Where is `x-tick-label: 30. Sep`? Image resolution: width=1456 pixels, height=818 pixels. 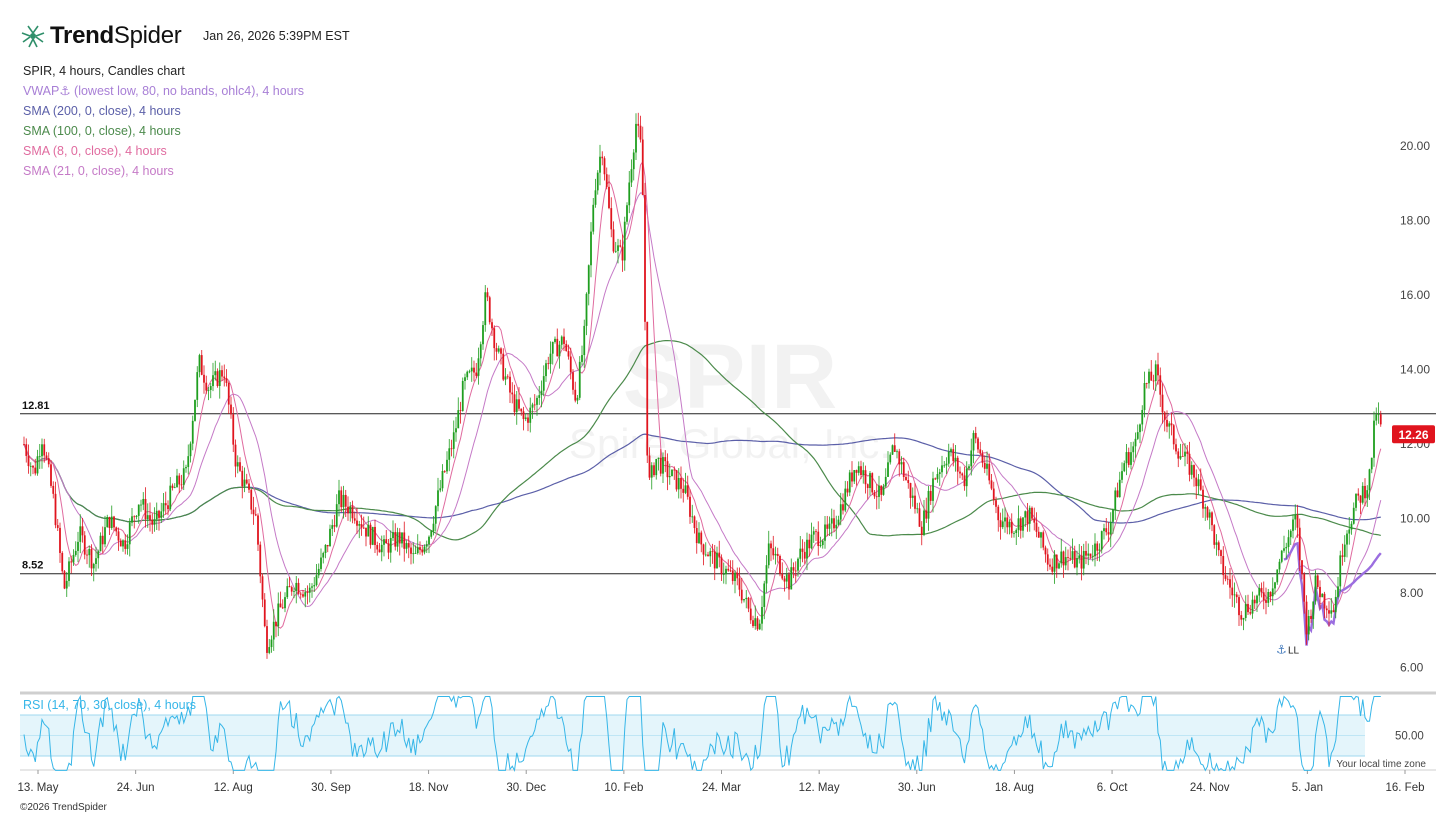
x-tick-label: 30. Sep is located at coordinates (331, 788).